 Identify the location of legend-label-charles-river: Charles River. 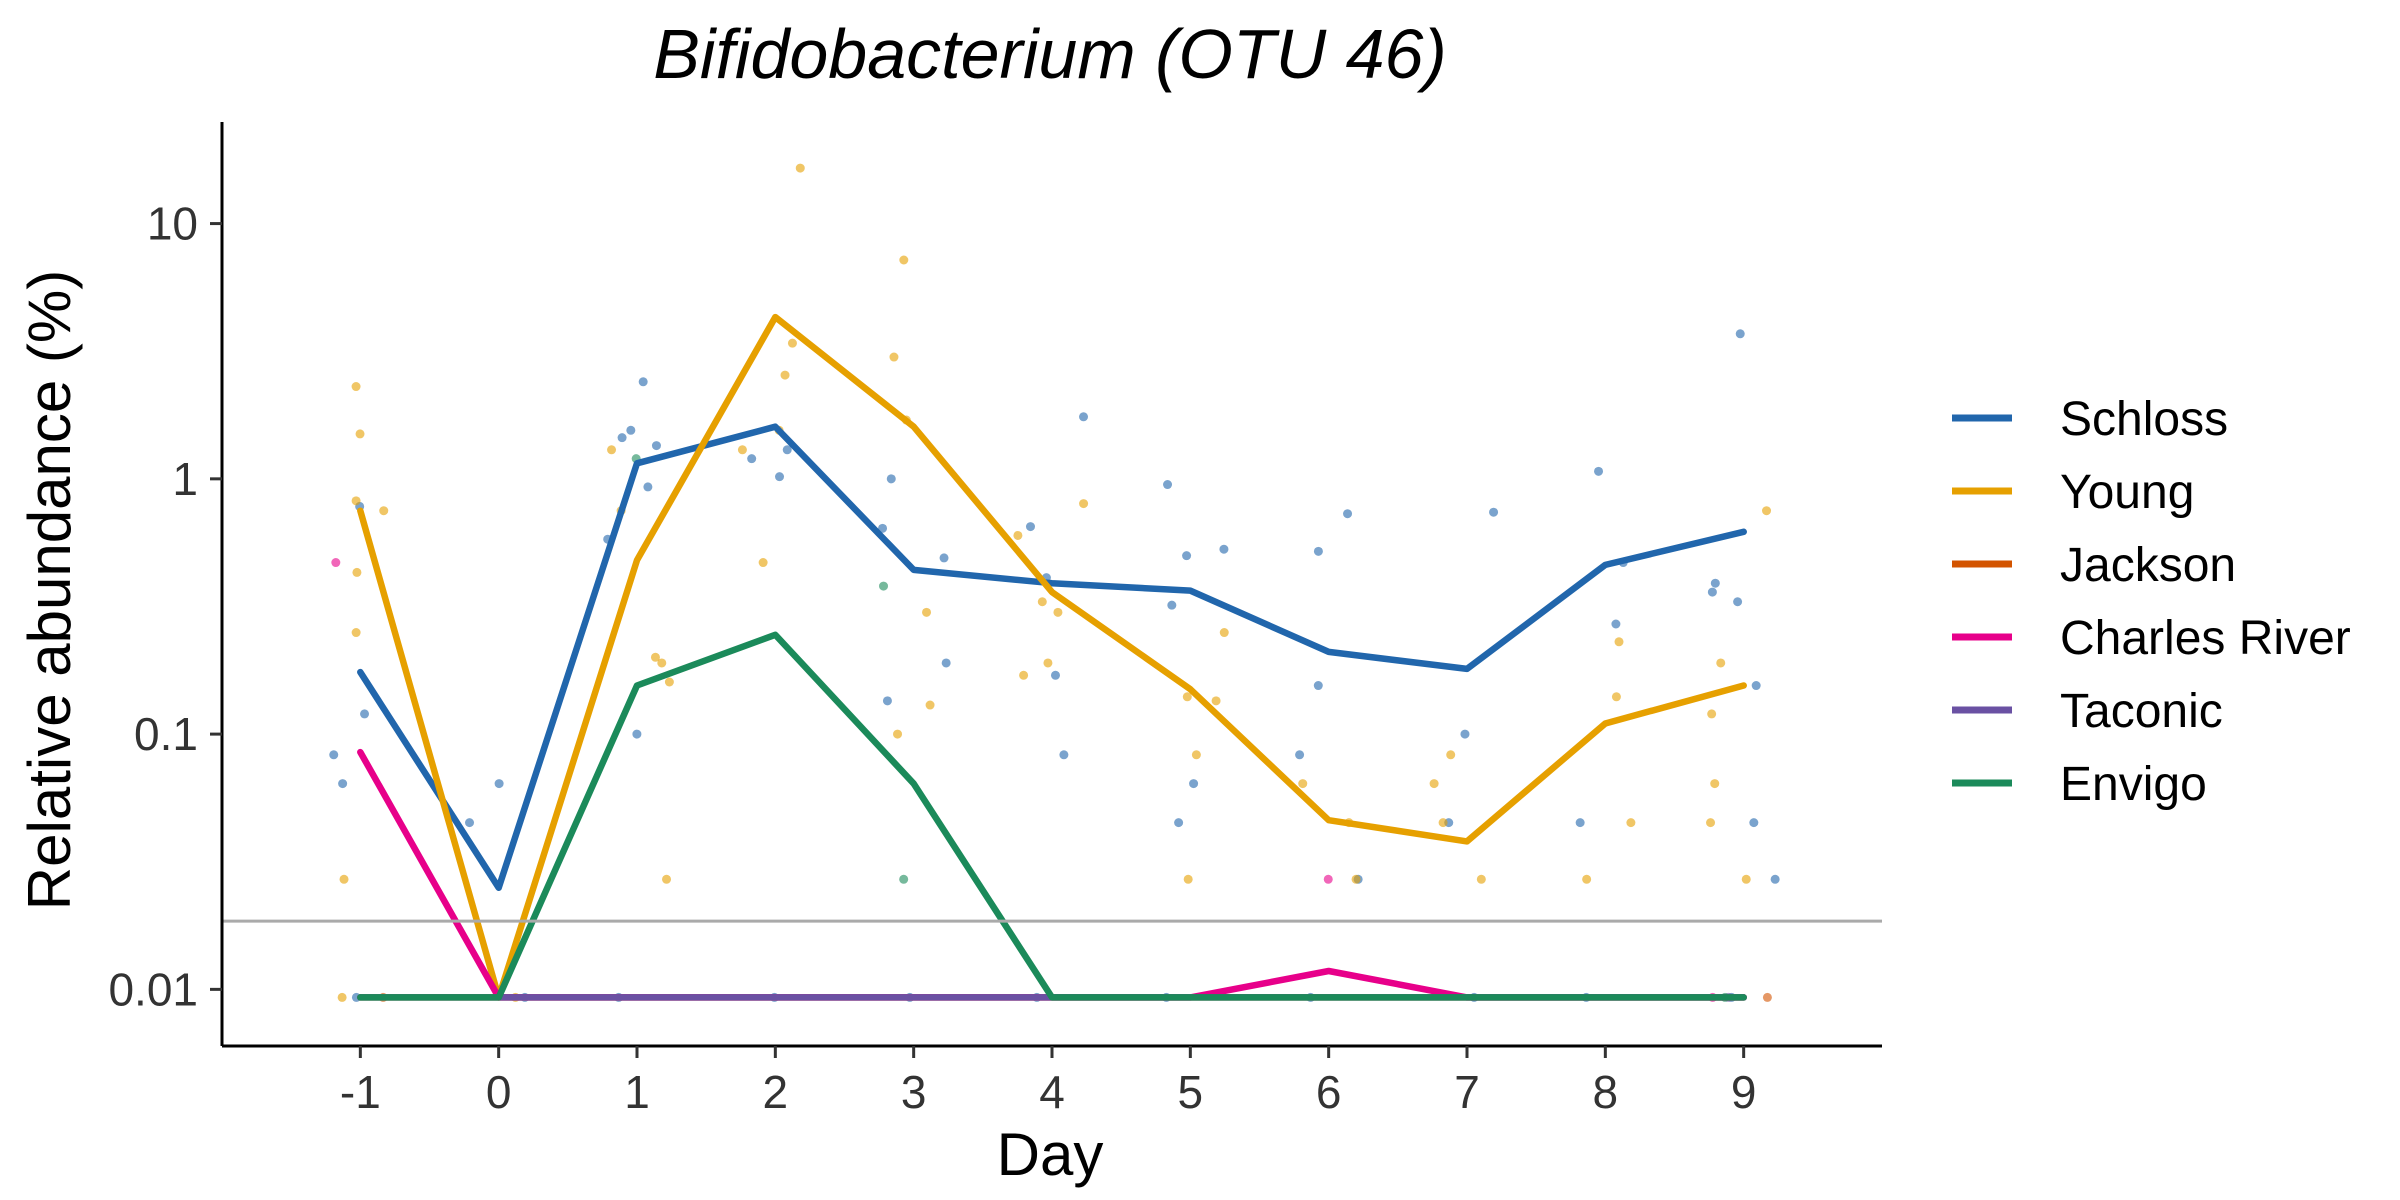
(2205, 638).